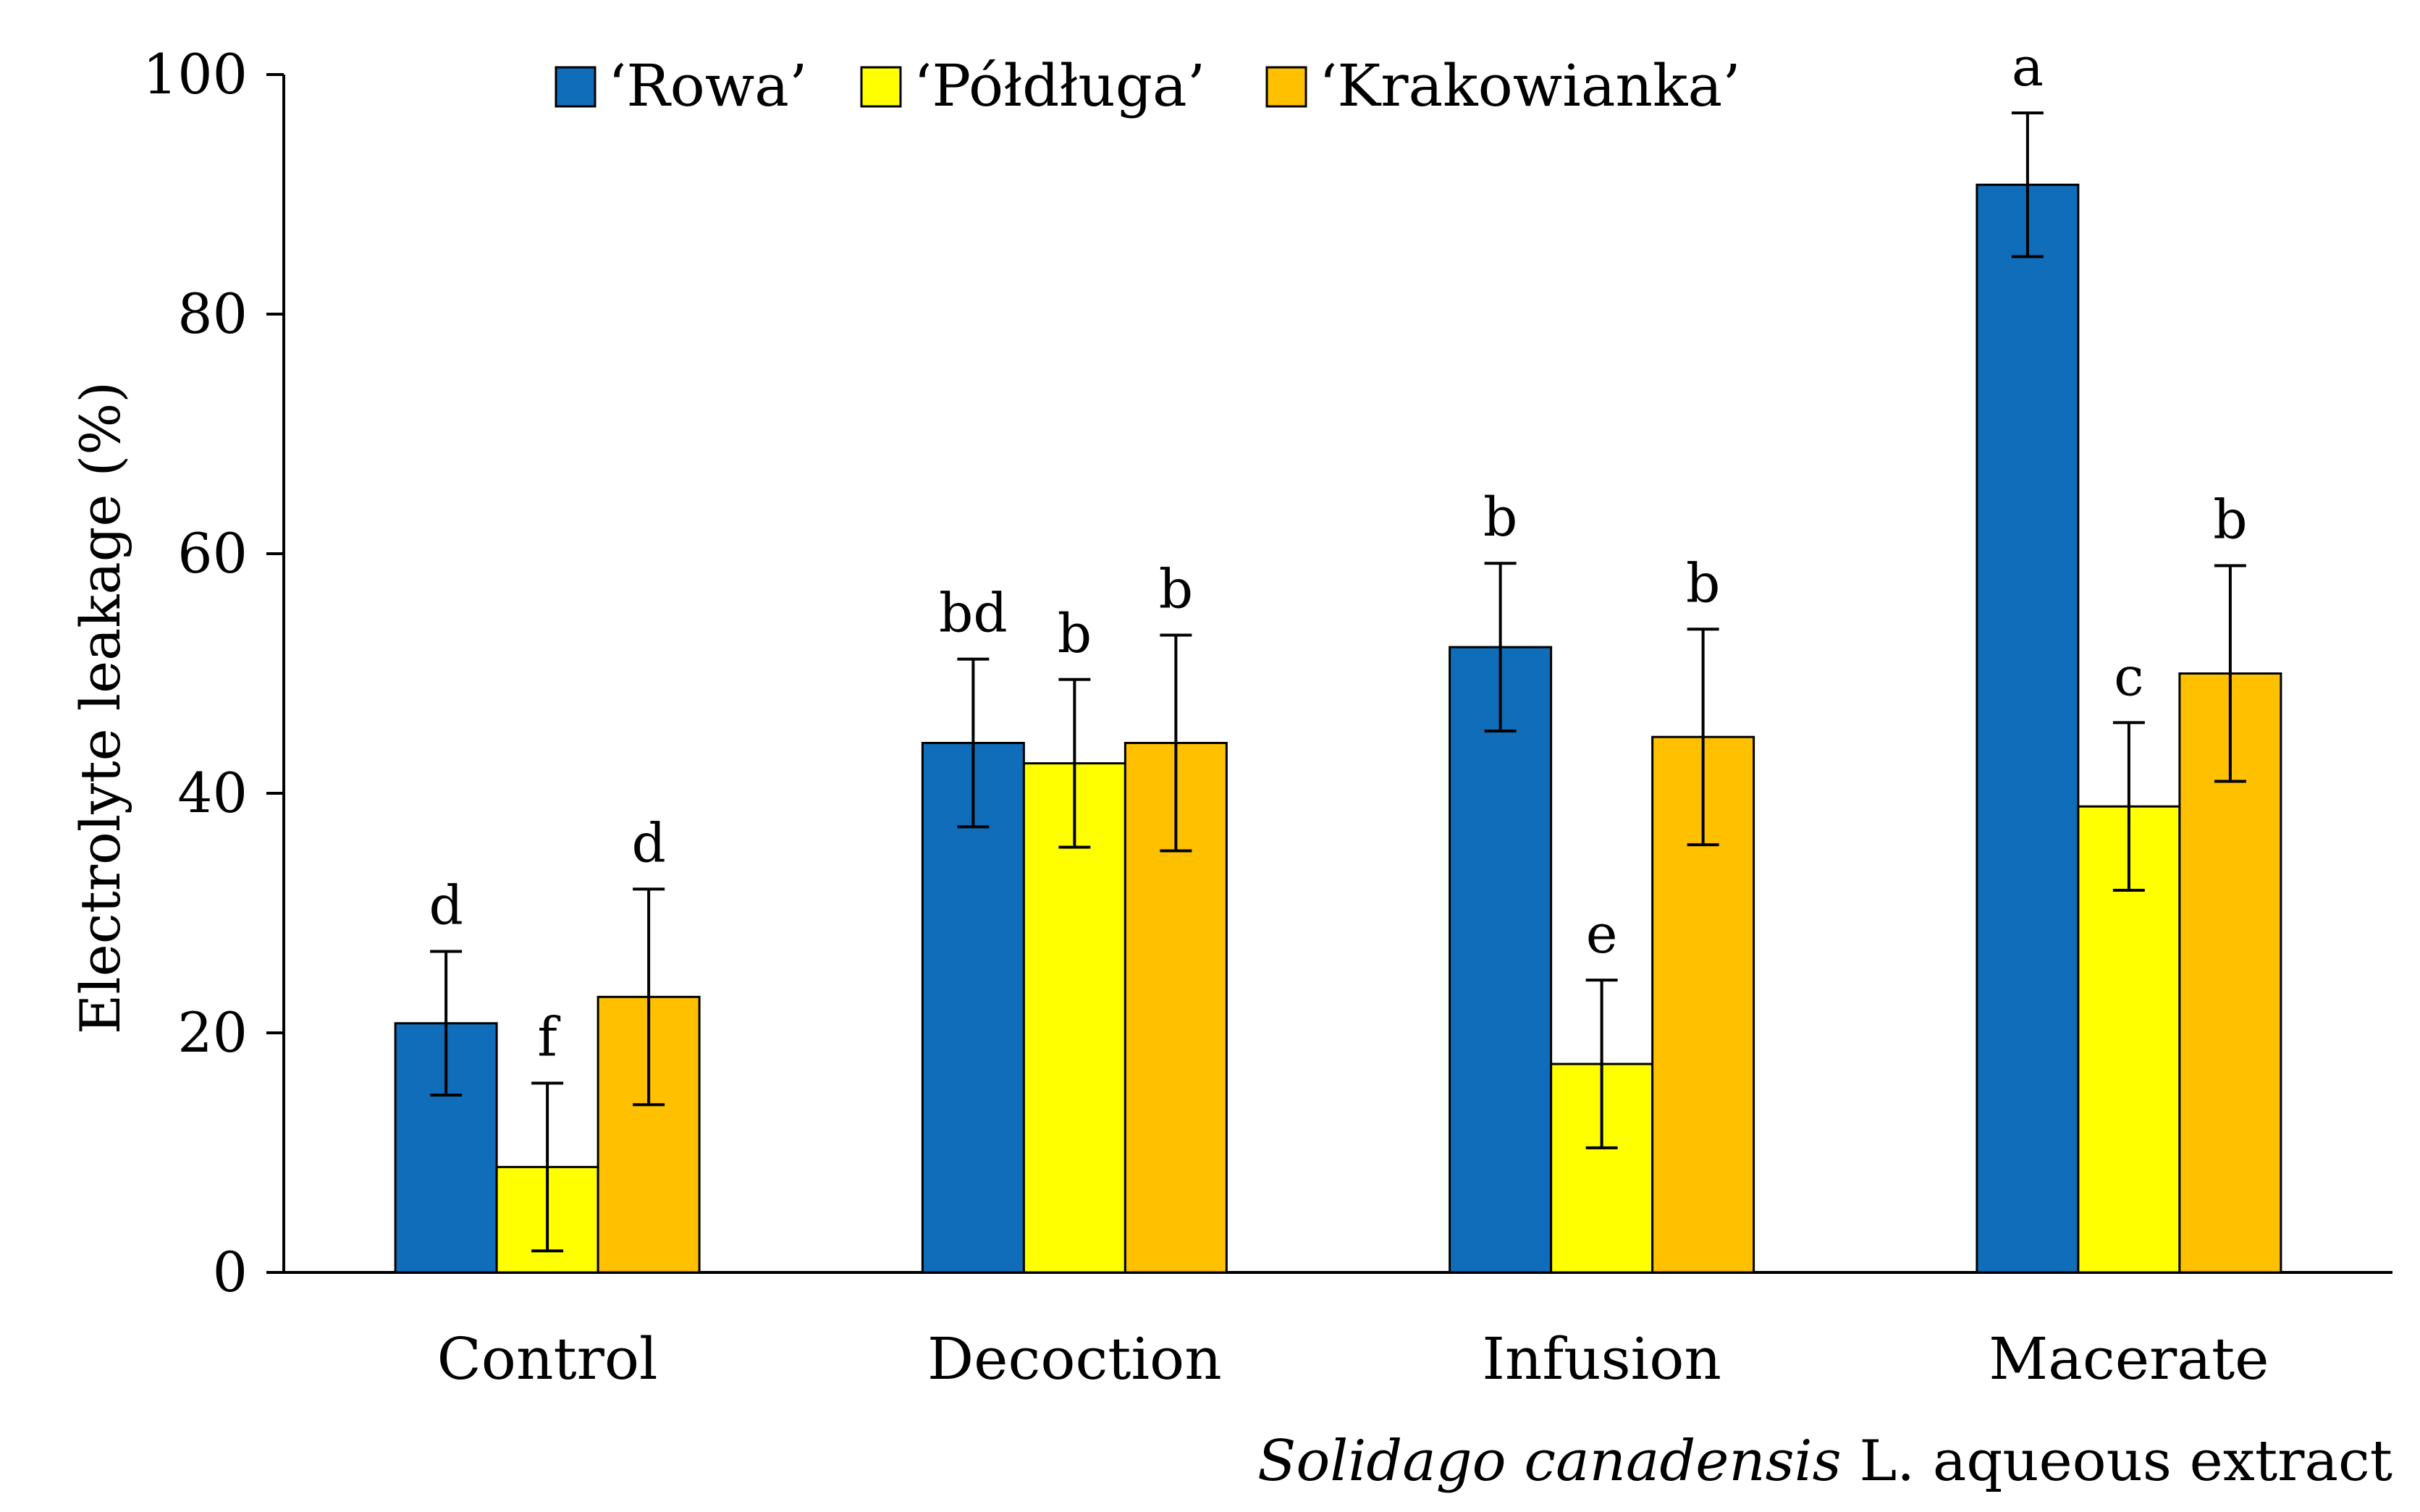  I want to click on y-tick-label: 60, so click(213, 553).